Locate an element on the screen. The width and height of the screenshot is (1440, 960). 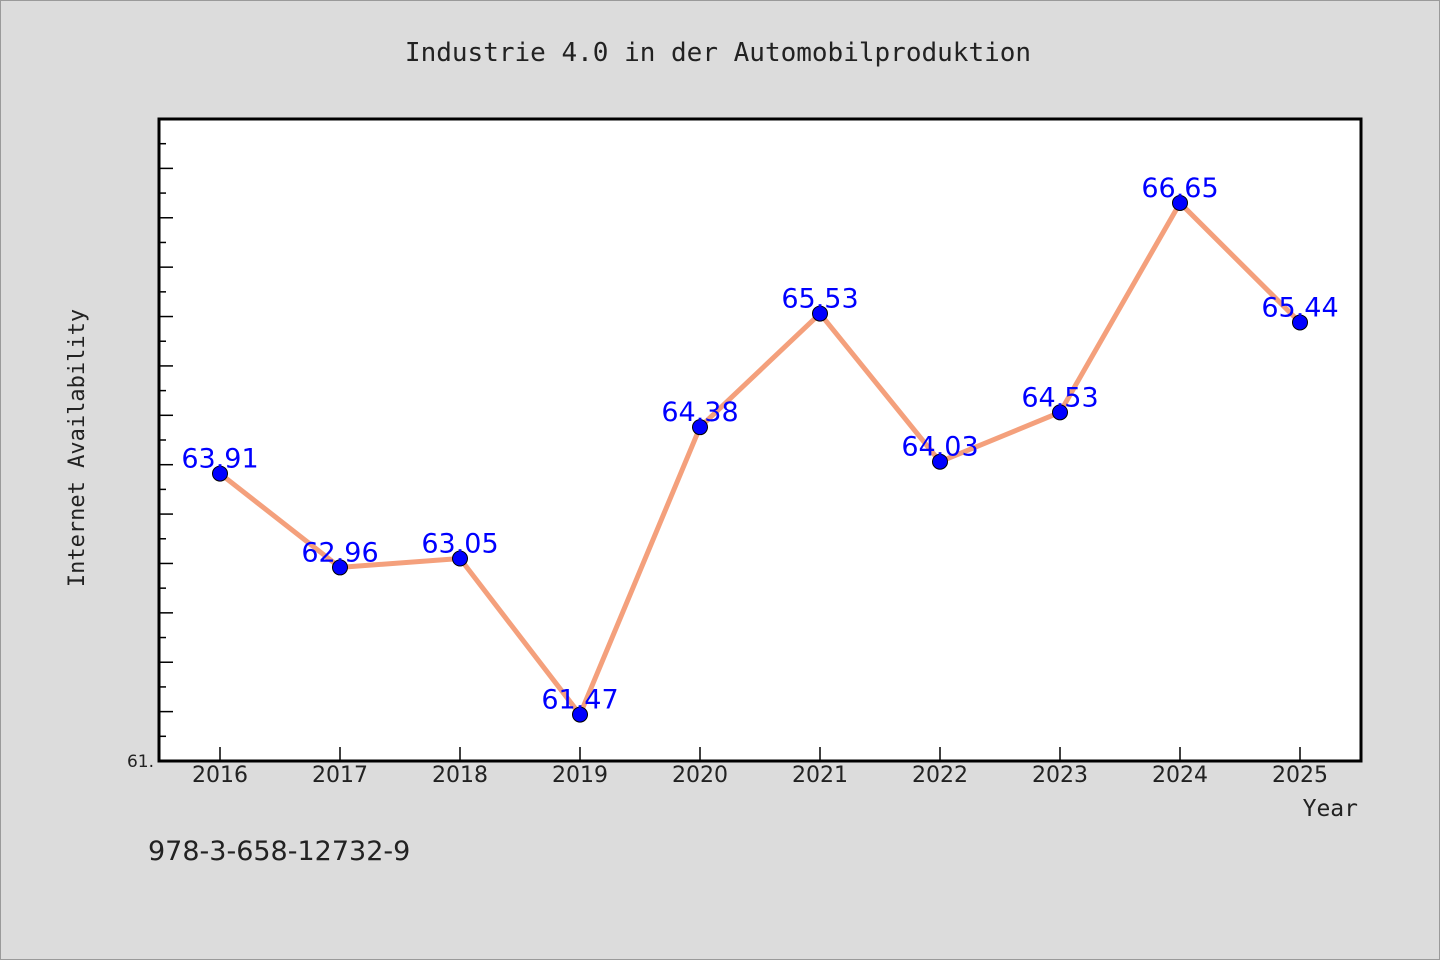
data-label: 63.05 is located at coordinates (459, 544).